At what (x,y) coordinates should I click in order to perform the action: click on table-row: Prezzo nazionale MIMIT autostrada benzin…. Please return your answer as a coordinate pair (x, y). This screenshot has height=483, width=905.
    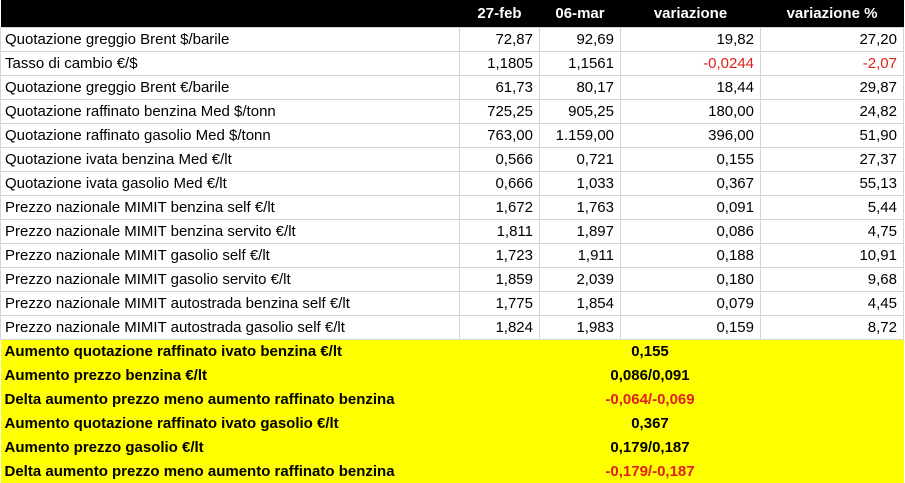
    Looking at the image, I should click on (452, 303).